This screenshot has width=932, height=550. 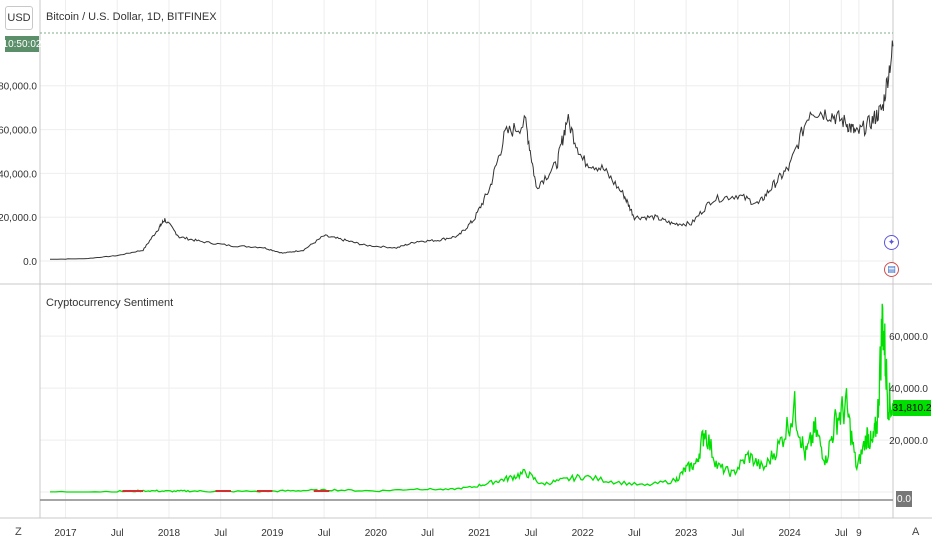 I want to click on price-tick-label: 20,000.0, so click(x=18, y=218).